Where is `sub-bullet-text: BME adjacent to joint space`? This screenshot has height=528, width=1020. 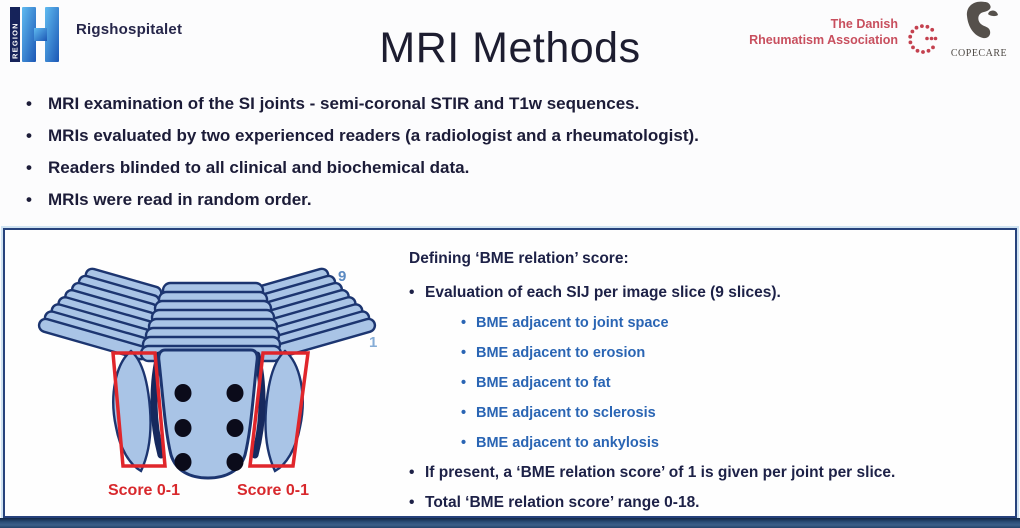
sub-bullet-text: BME adjacent to joint space is located at coordinates (572, 323).